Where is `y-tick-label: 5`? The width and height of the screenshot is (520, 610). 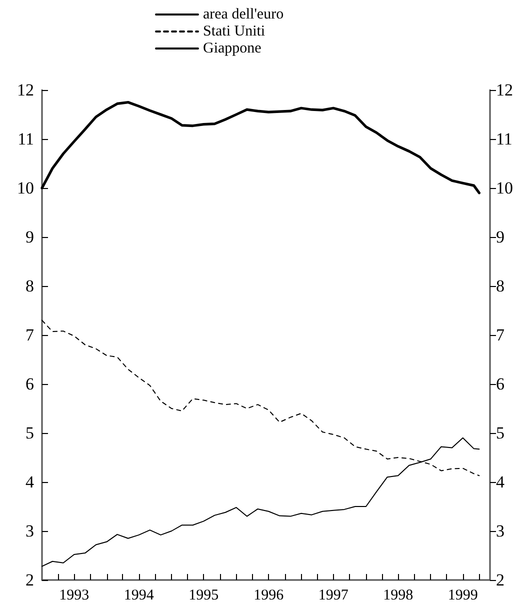
y-tick-label: 5 is located at coordinates (30, 433).